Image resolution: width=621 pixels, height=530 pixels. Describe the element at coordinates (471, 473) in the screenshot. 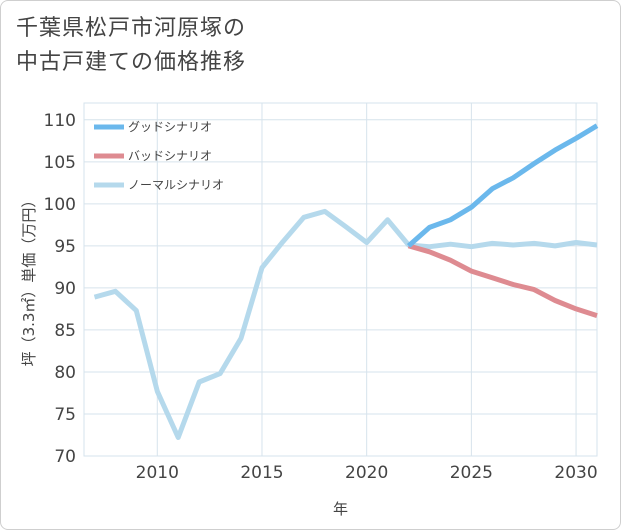

I see `x-tick-label: 2025` at that location.